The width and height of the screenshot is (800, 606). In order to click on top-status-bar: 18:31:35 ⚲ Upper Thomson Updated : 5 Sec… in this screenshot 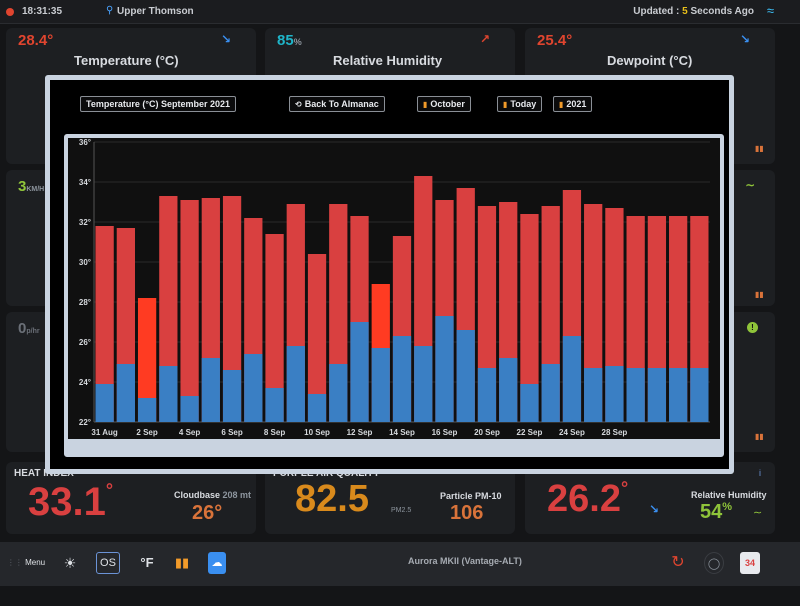, I will do `click(400, 12)`.